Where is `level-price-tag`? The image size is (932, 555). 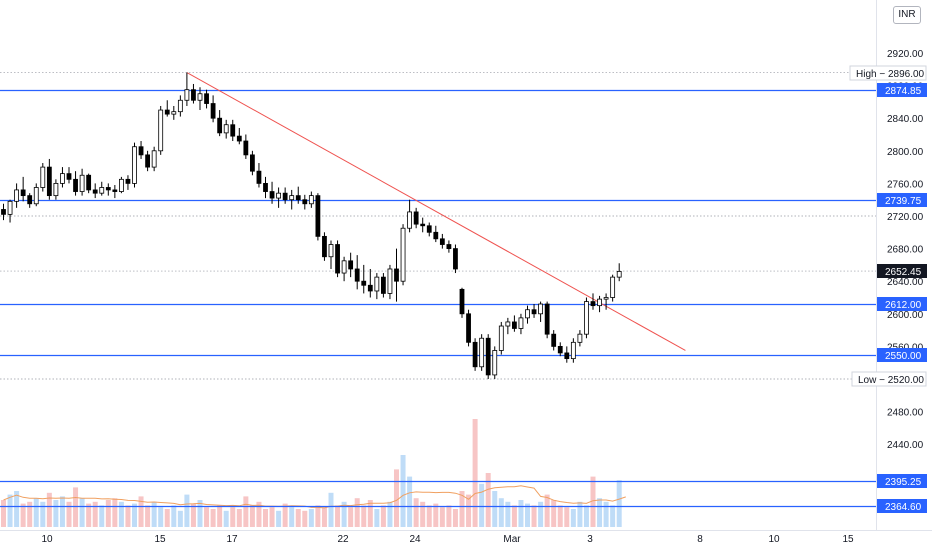 level-price-tag is located at coordinates (902, 481).